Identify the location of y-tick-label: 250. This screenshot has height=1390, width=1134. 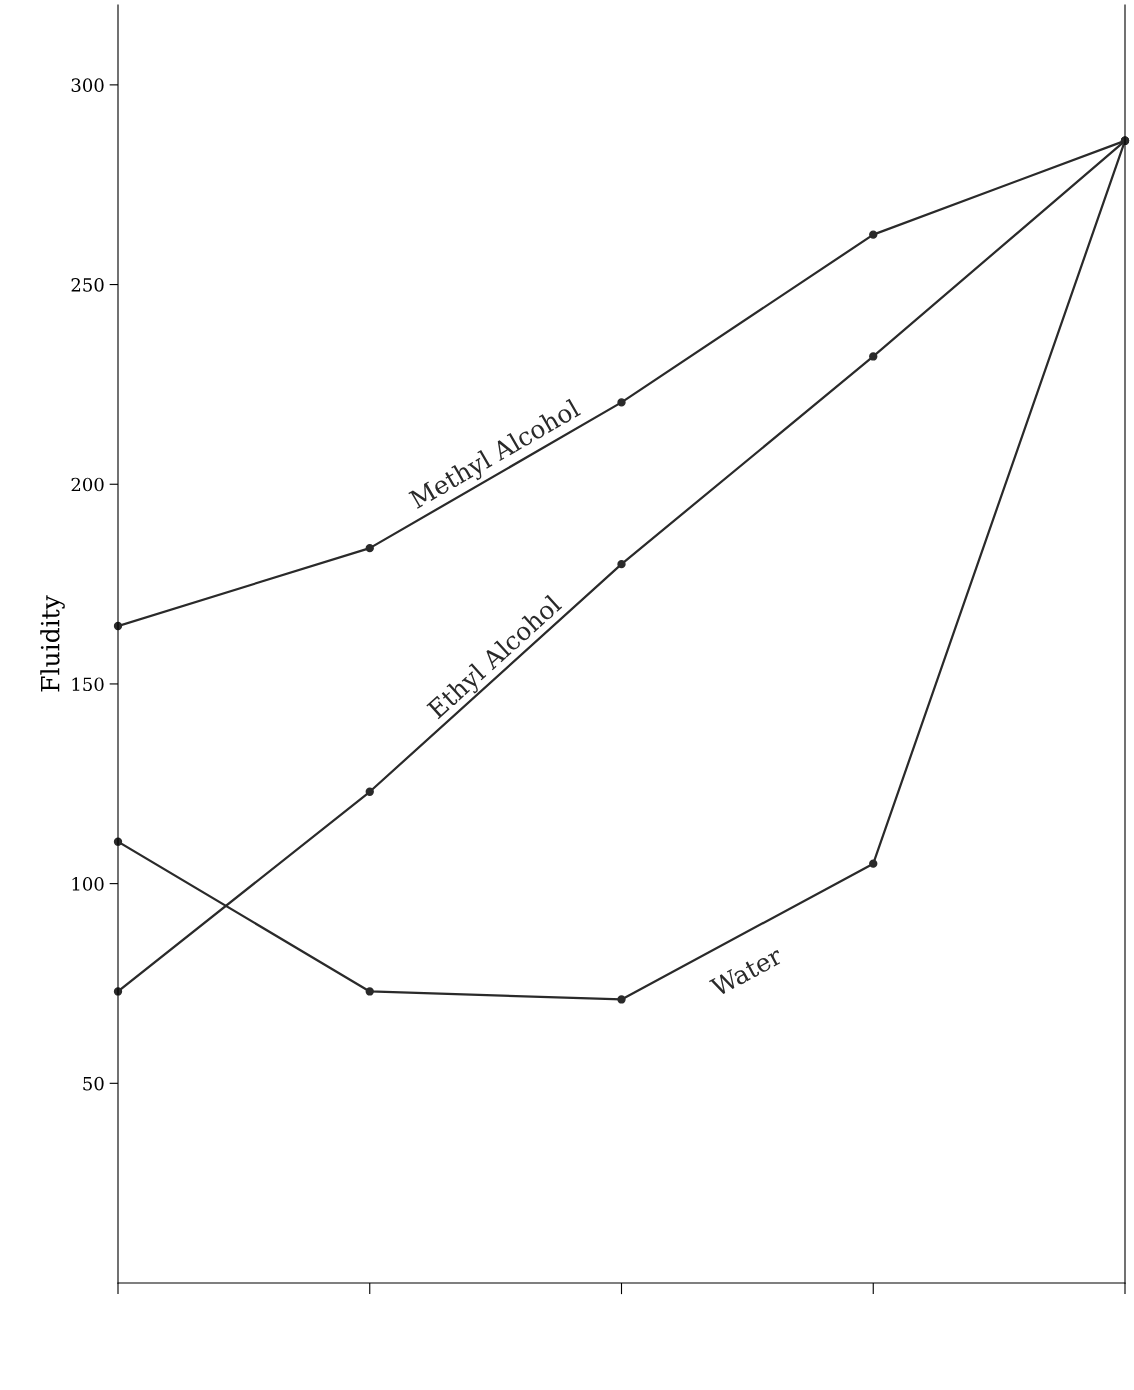
(87, 285).